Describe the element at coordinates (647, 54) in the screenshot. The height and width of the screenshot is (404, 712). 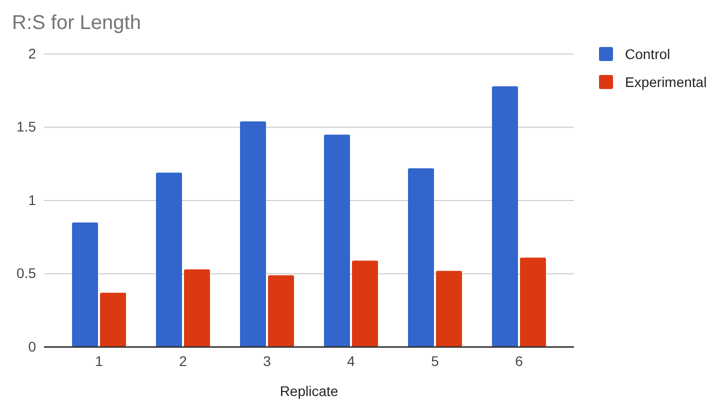
I see `legend-label: Control` at that location.